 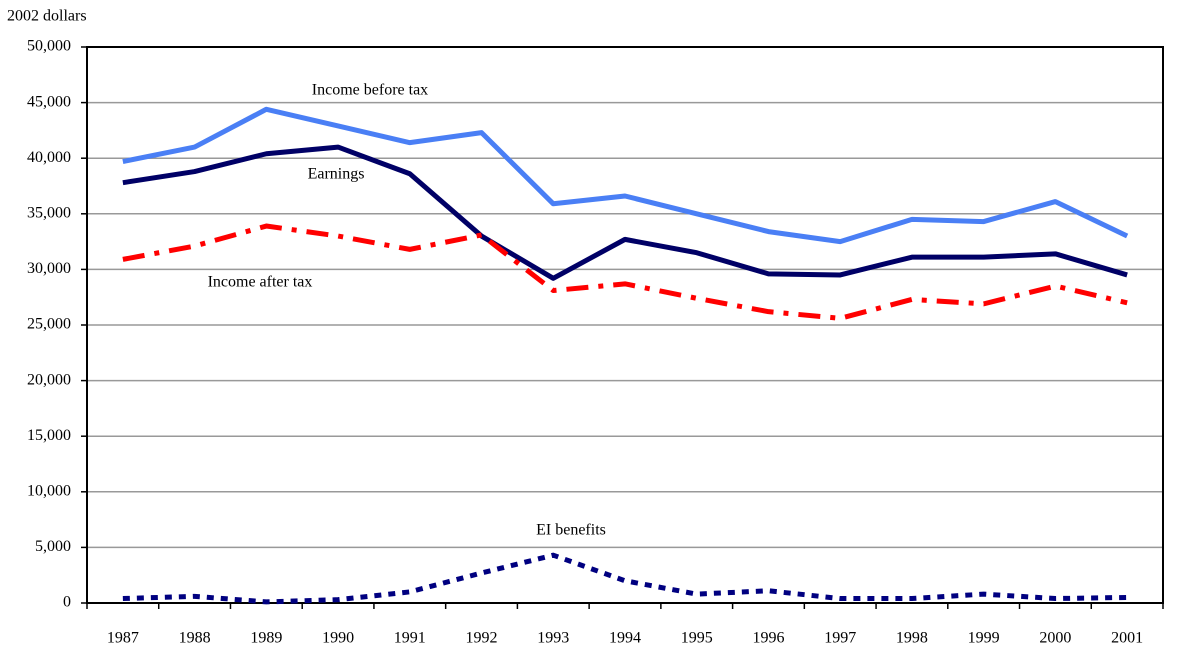 I want to click on x-tick-label: 1993, so click(x=553, y=638).